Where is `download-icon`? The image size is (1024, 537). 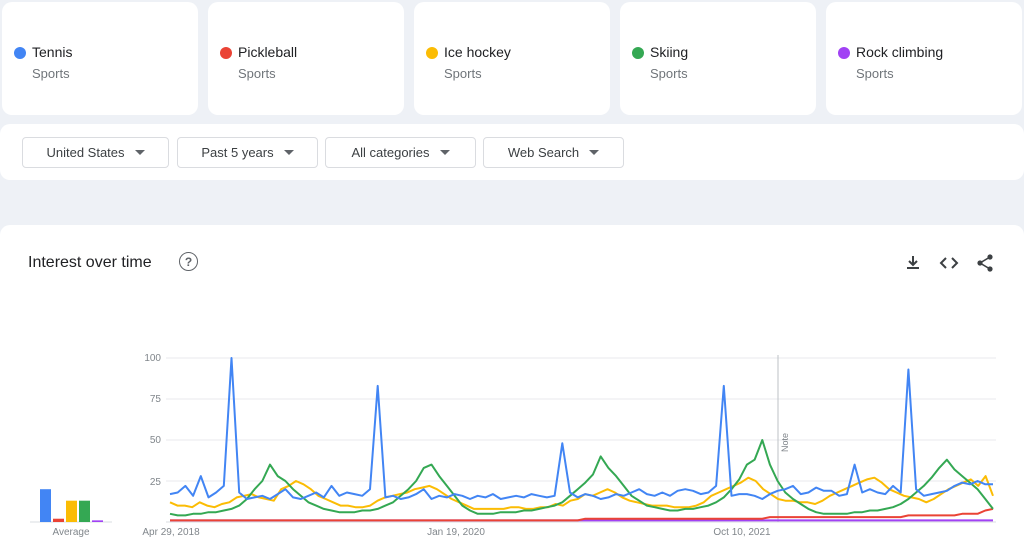
download-icon is located at coordinates (913, 263).